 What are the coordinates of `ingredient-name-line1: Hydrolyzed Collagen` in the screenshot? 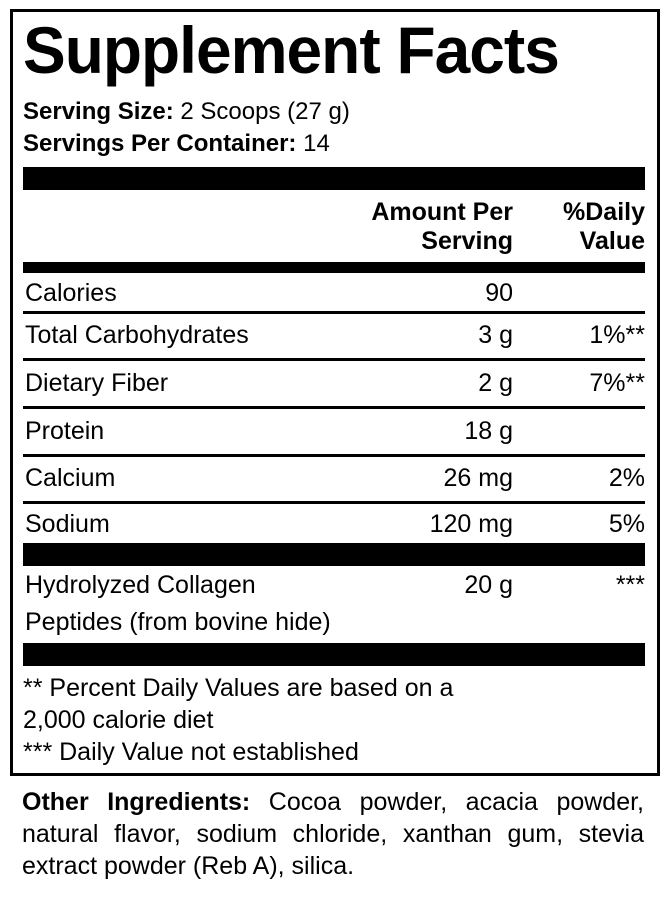 It's located at (140, 585).